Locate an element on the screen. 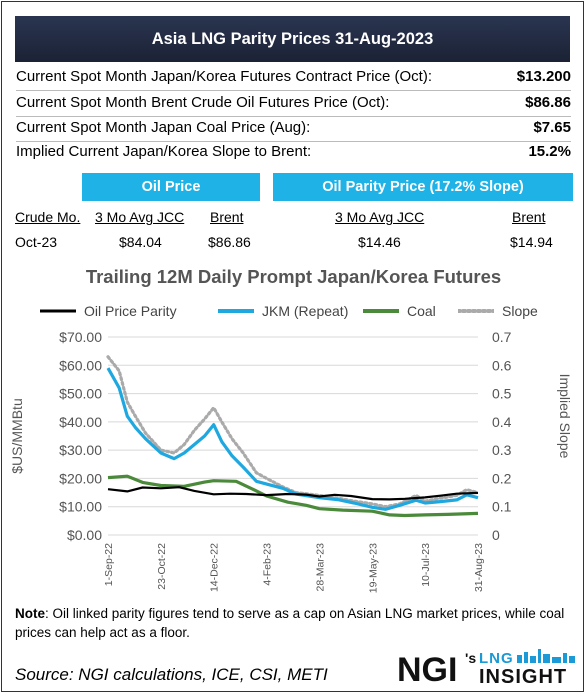 This screenshot has width=587, height=695. y-tick-label: $50.00 is located at coordinates (80, 394).